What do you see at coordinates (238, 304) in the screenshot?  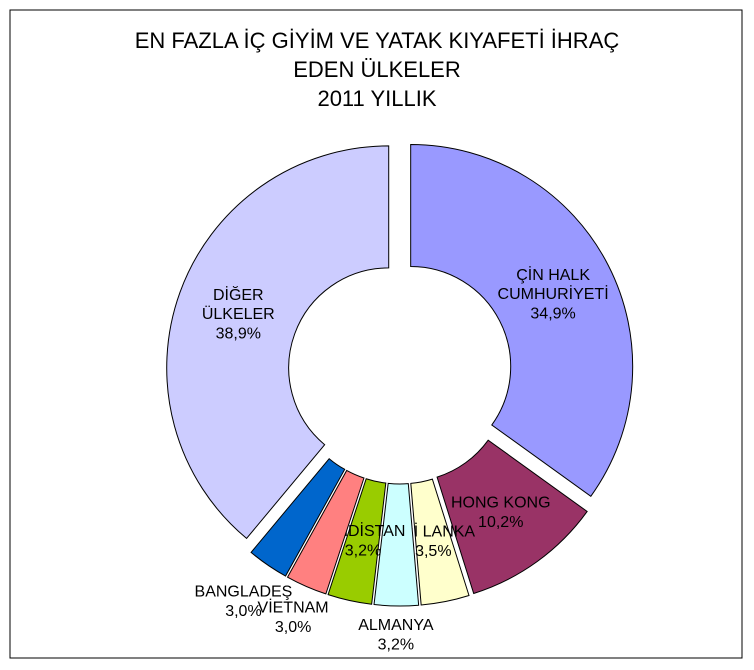 I see `slice-label: DİĞER ÜLKELER` at bounding box center [238, 304].